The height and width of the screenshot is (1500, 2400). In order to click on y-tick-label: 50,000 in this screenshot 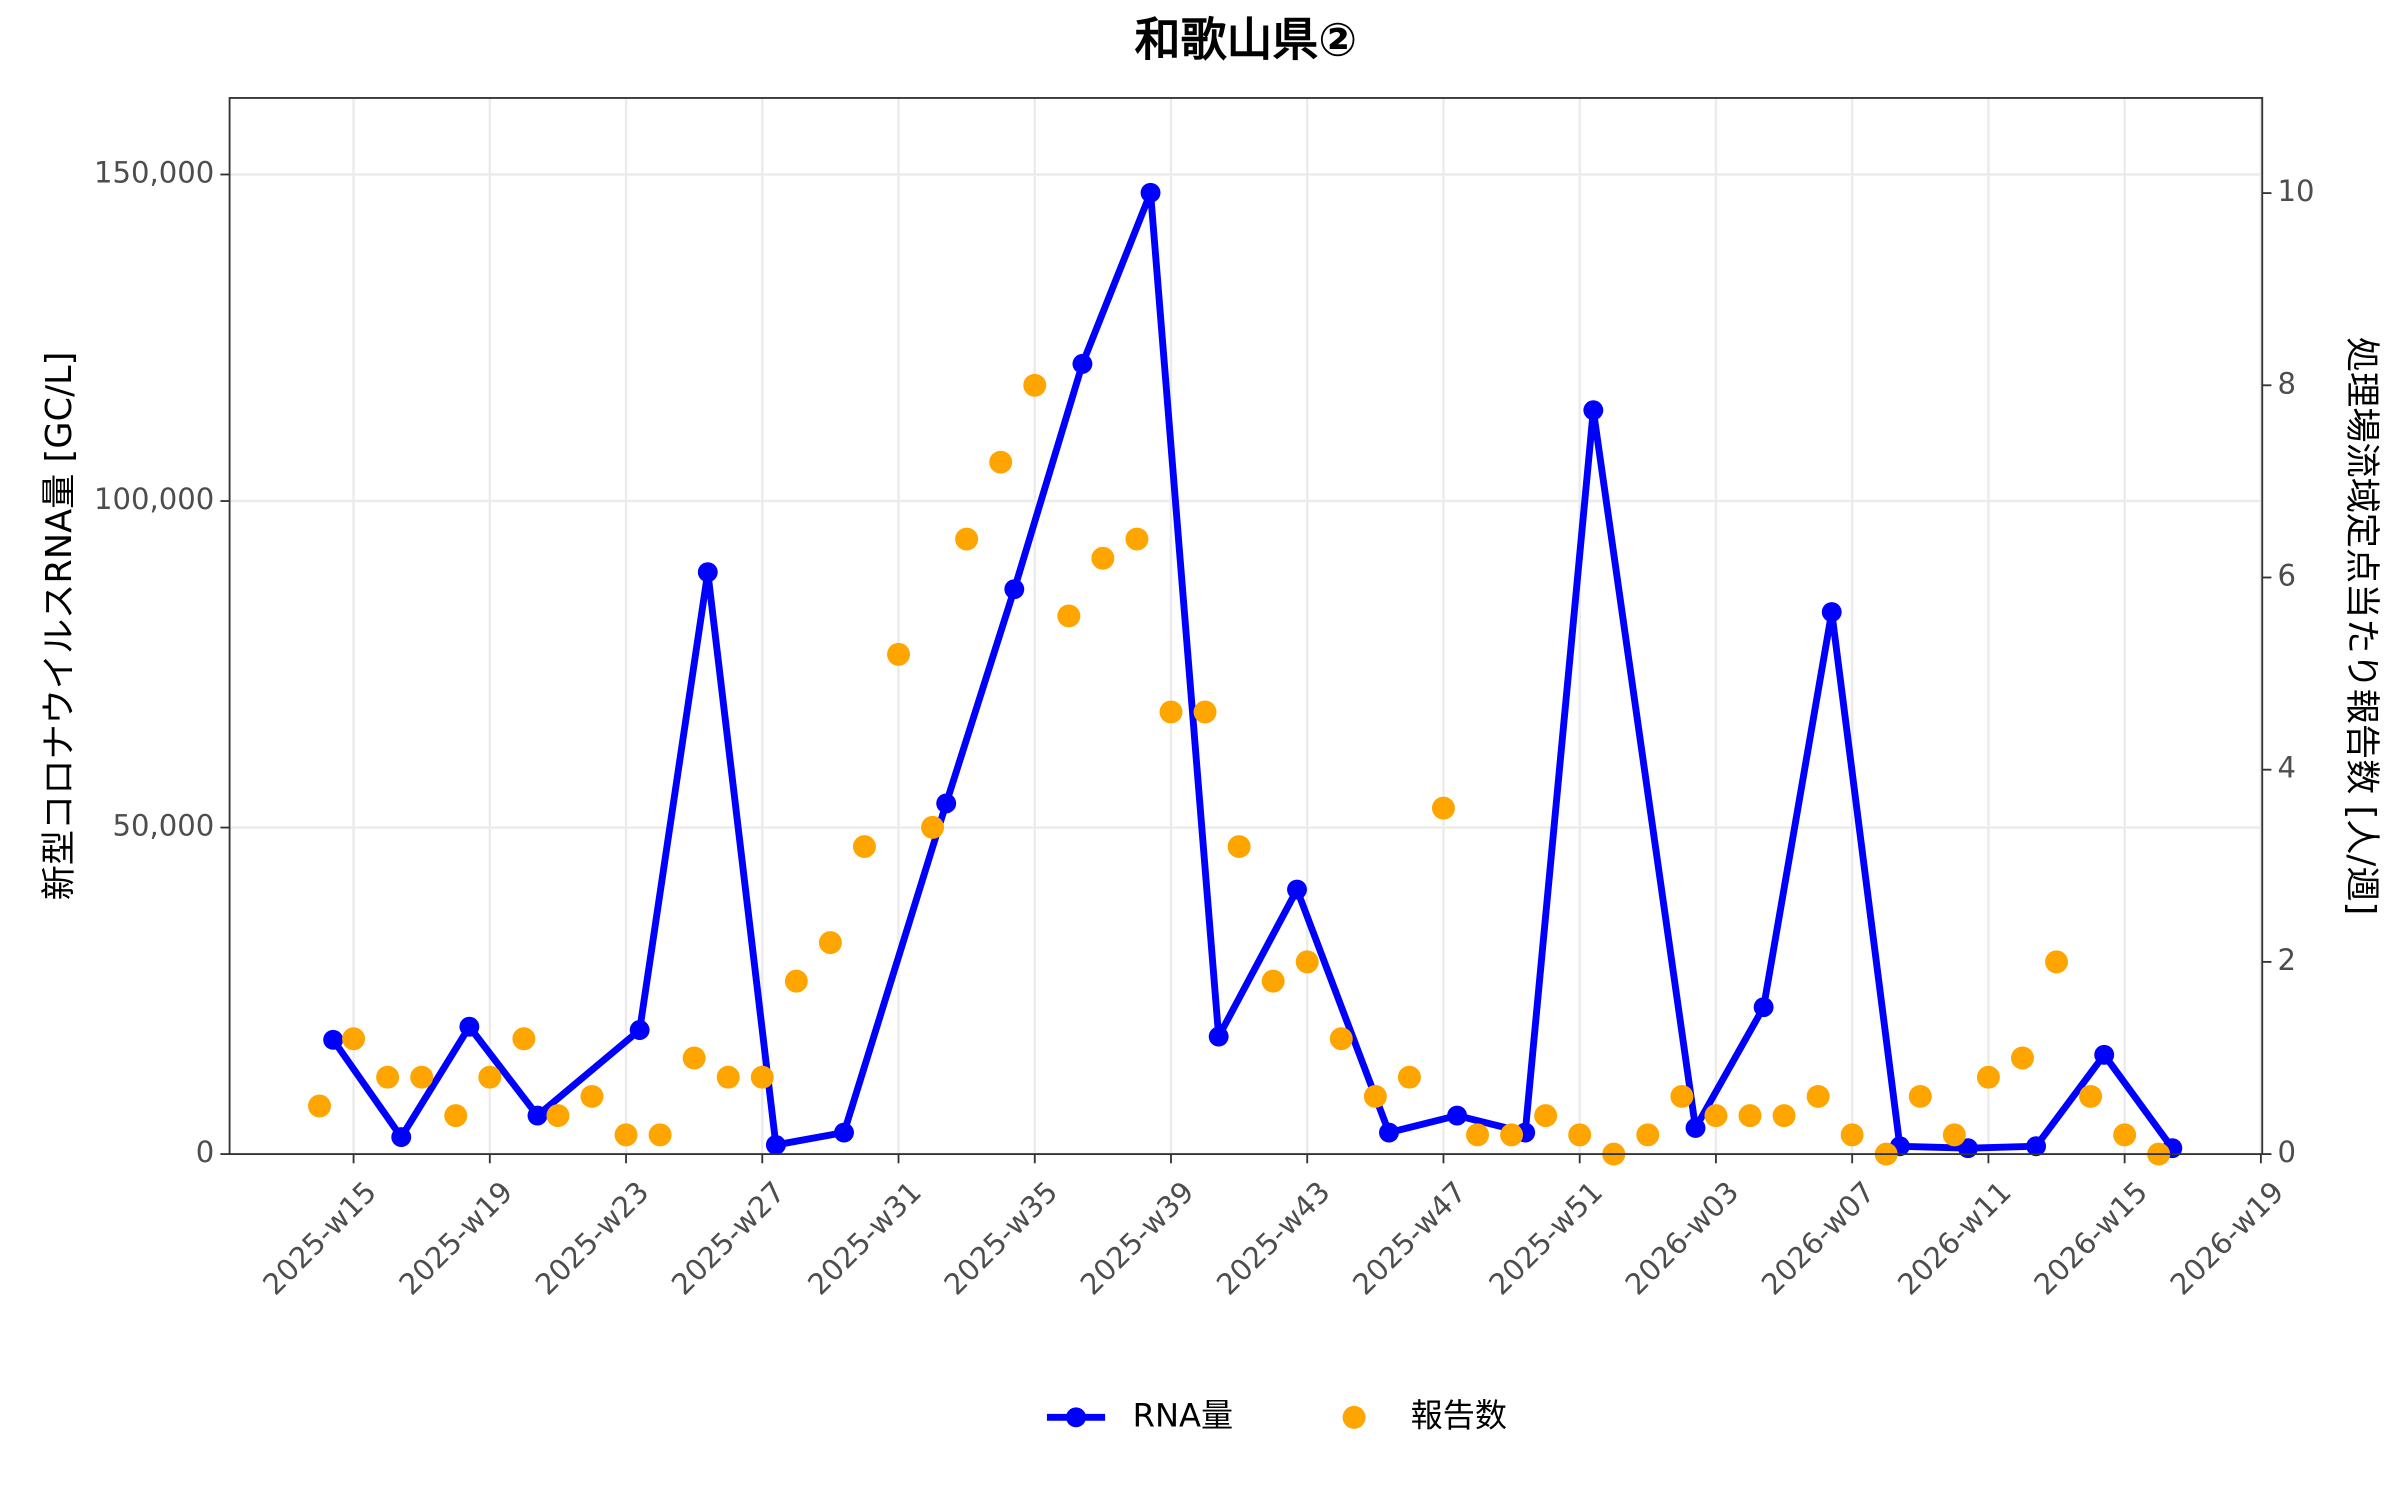, I will do `click(164, 826)`.